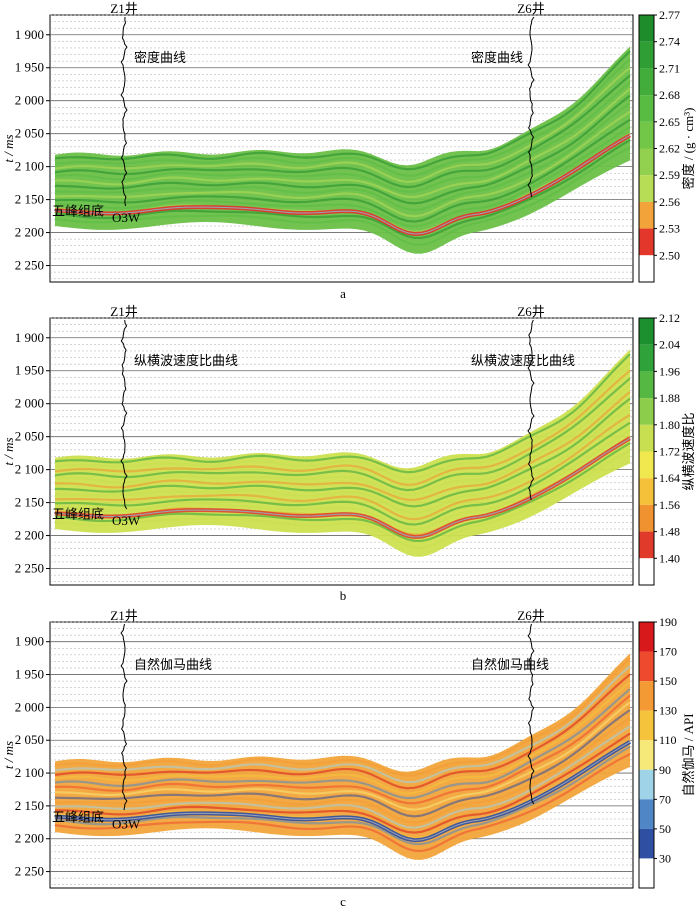 Image resolution: width=700 pixels, height=914 pixels. Describe the element at coordinates (343, 293) in the screenshot. I see `panel-label: a` at that location.